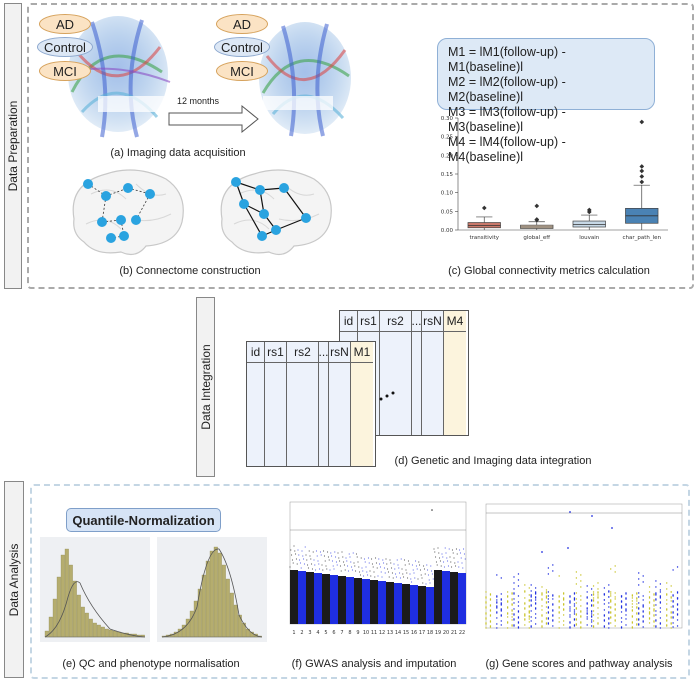 The height and width of the screenshot is (683, 700). I want to click on connectome-brain-left, so click(128, 212).